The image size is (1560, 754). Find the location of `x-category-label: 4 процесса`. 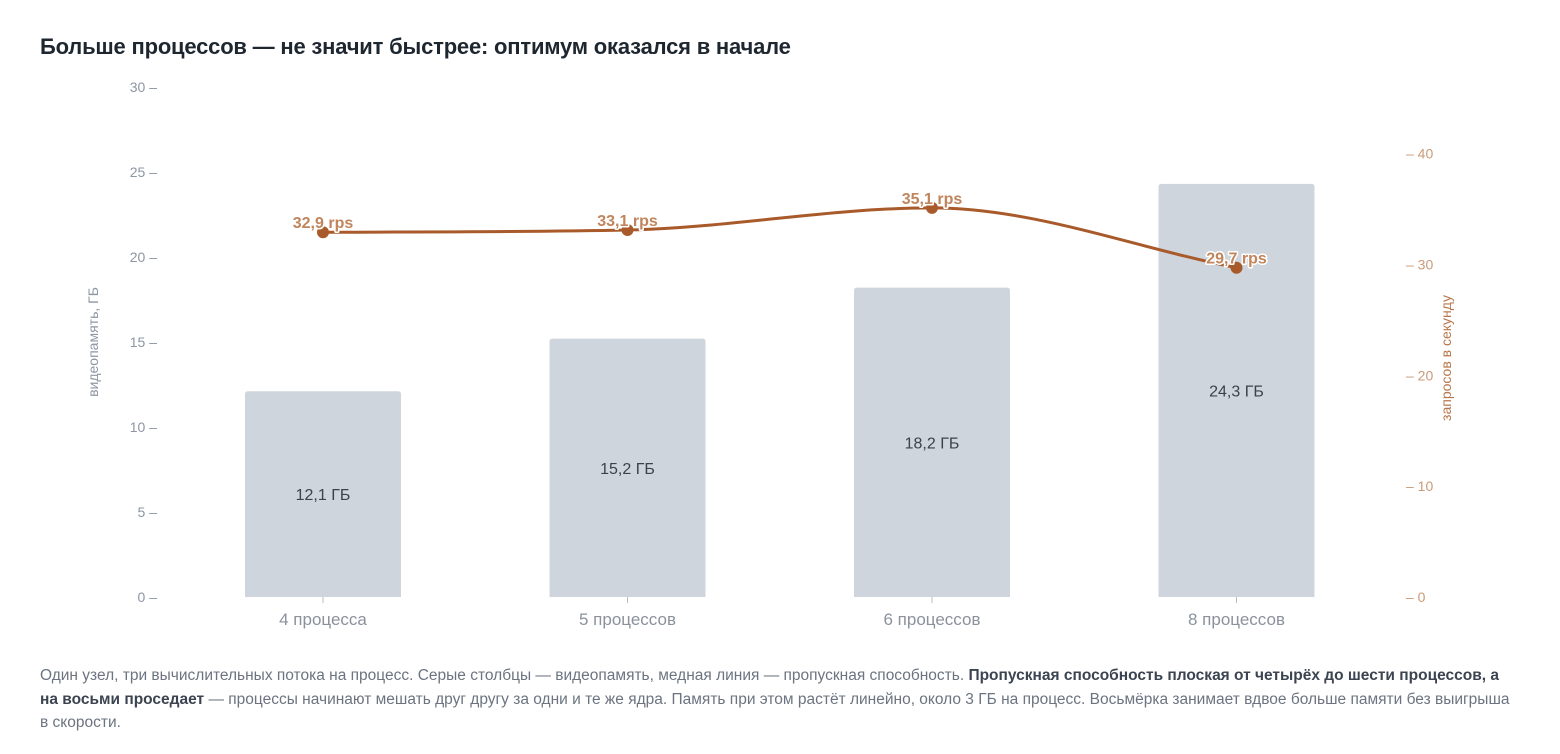

x-category-label: 4 процесса is located at coordinates (323, 619).